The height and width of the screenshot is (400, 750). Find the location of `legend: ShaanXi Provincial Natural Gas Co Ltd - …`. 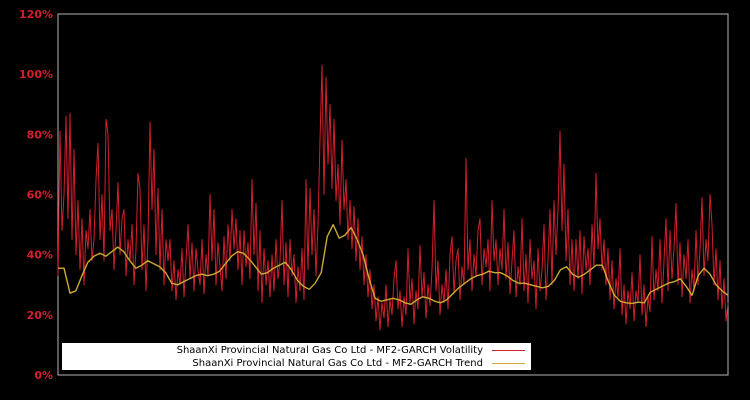

legend: ShaanXi Provincial Natural Gas Co Ltd - … is located at coordinates (296, 356).